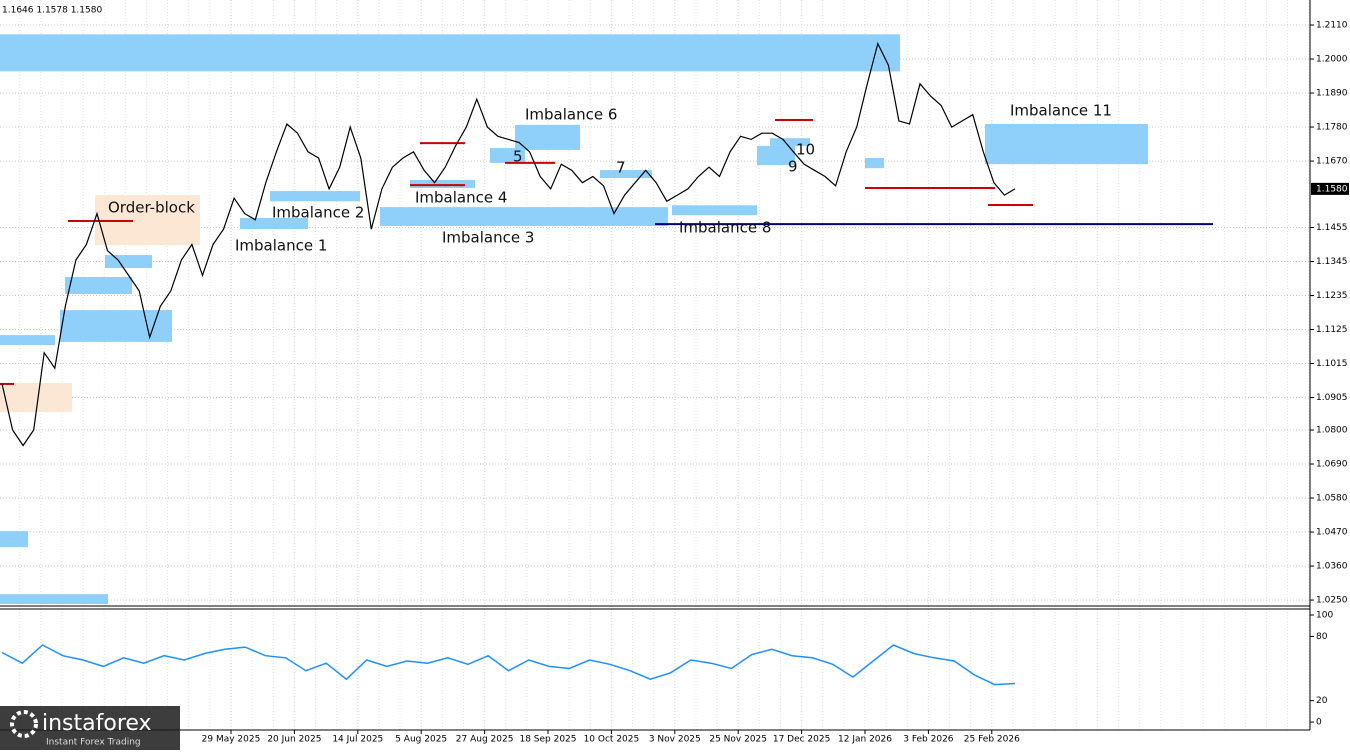 This screenshot has width=1350, height=754. I want to click on x-tick-label: 10 Oct 2025, so click(612, 740).